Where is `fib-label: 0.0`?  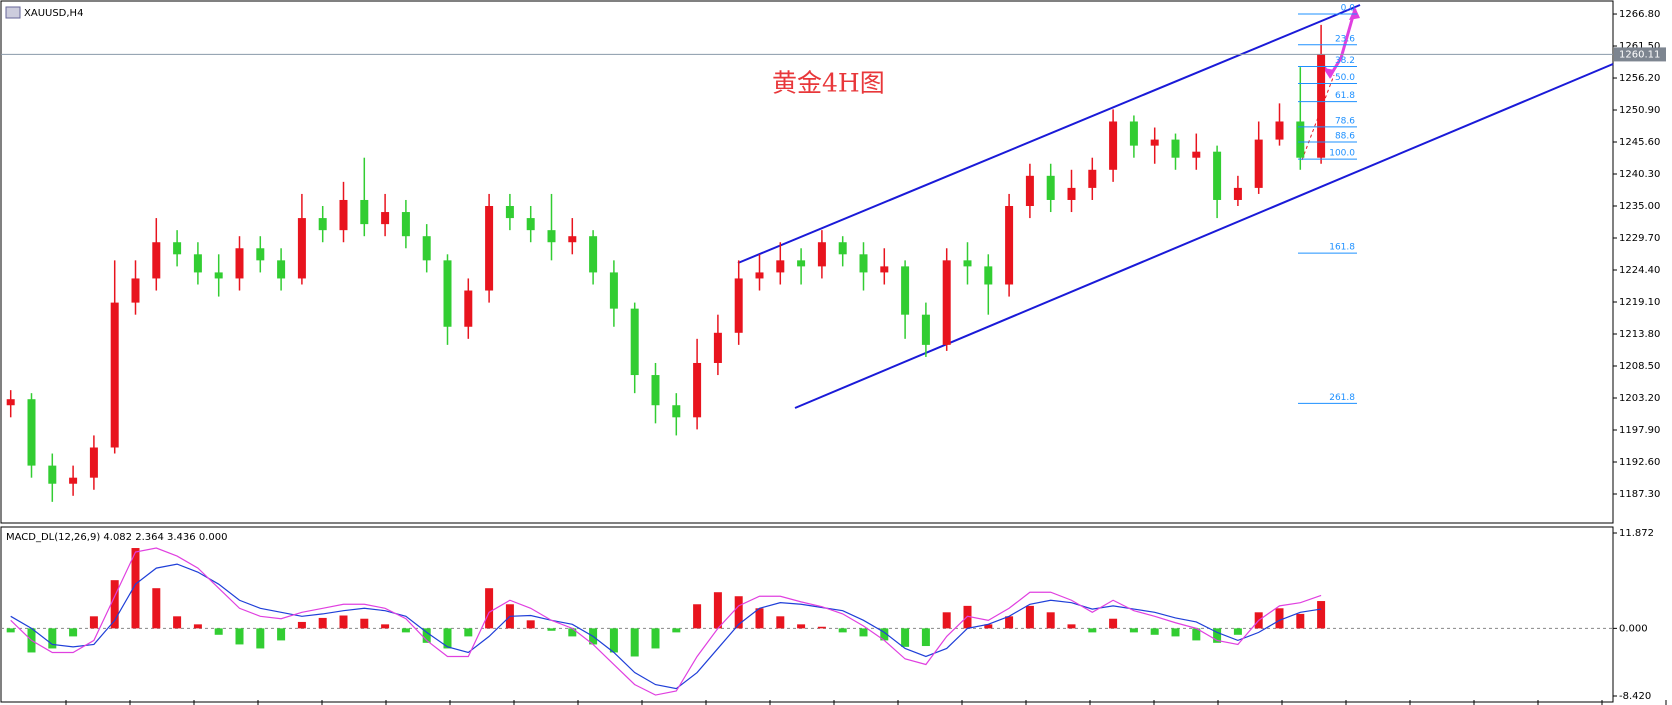
fib-label: 0.0 is located at coordinates (1348, 9).